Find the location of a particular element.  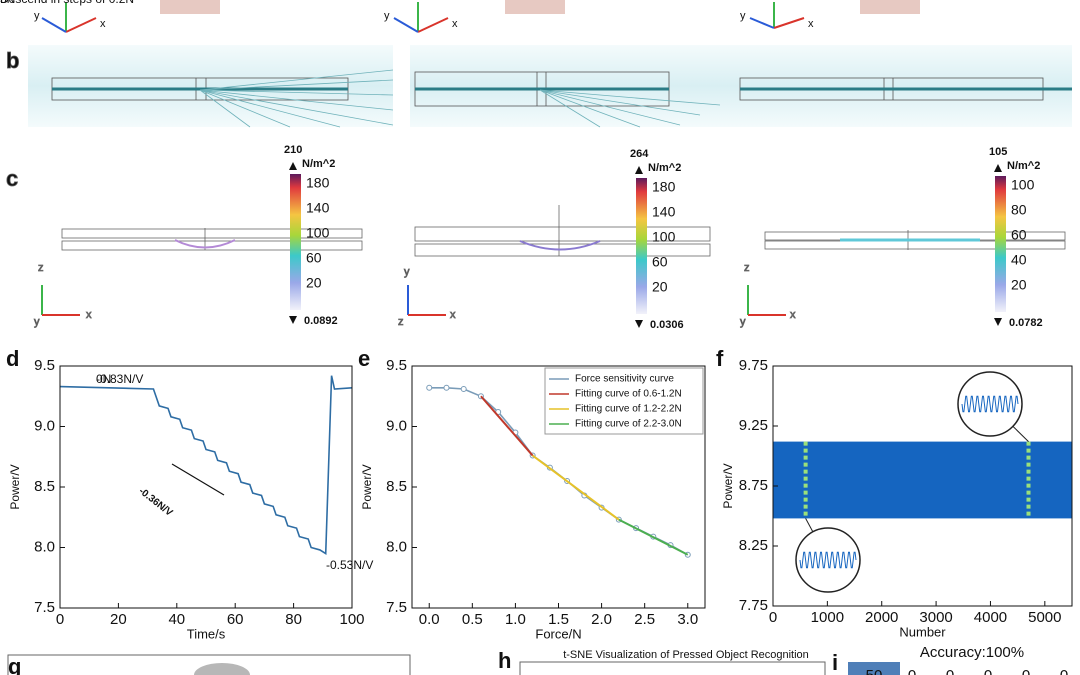

x-tick-label: 1.0 is located at coordinates (515, 619).